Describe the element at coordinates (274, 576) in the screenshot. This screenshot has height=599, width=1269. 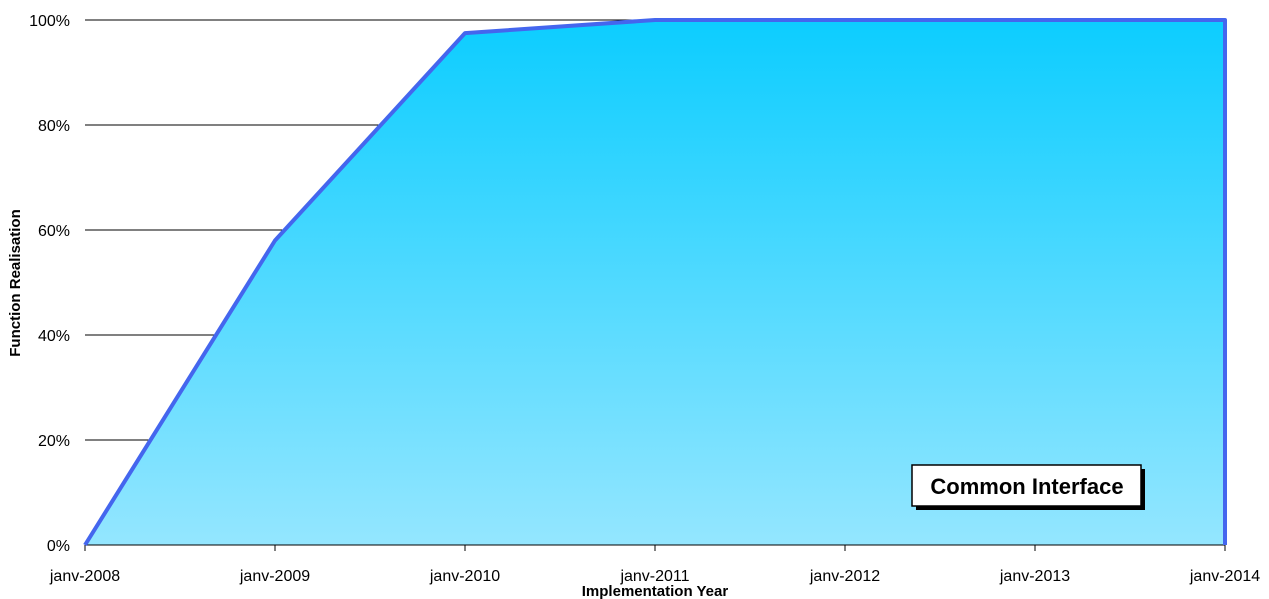
I see `x-tick-label: janv-2009` at that location.